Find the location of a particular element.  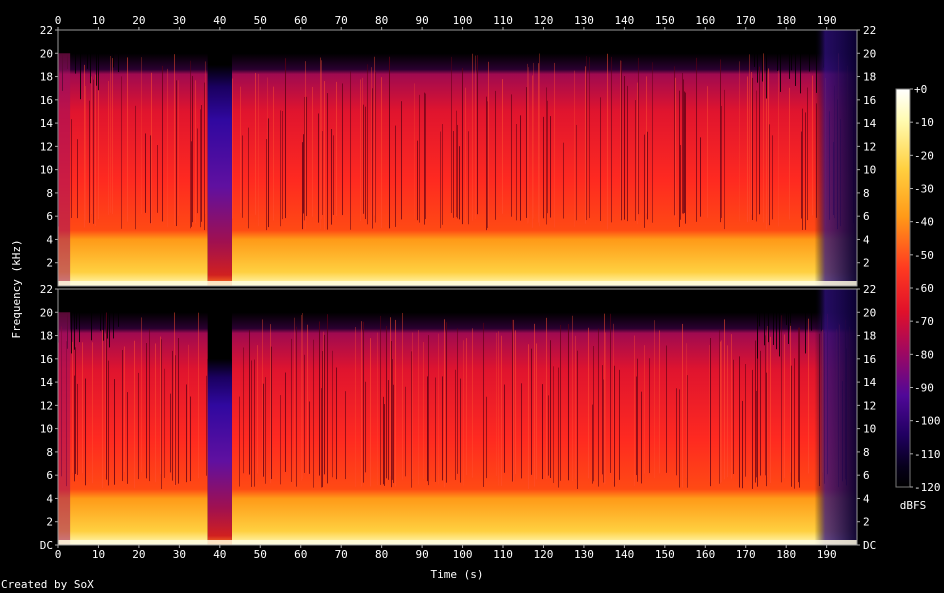

x-tick-label-bottom: 20 is located at coordinates (138, 554).